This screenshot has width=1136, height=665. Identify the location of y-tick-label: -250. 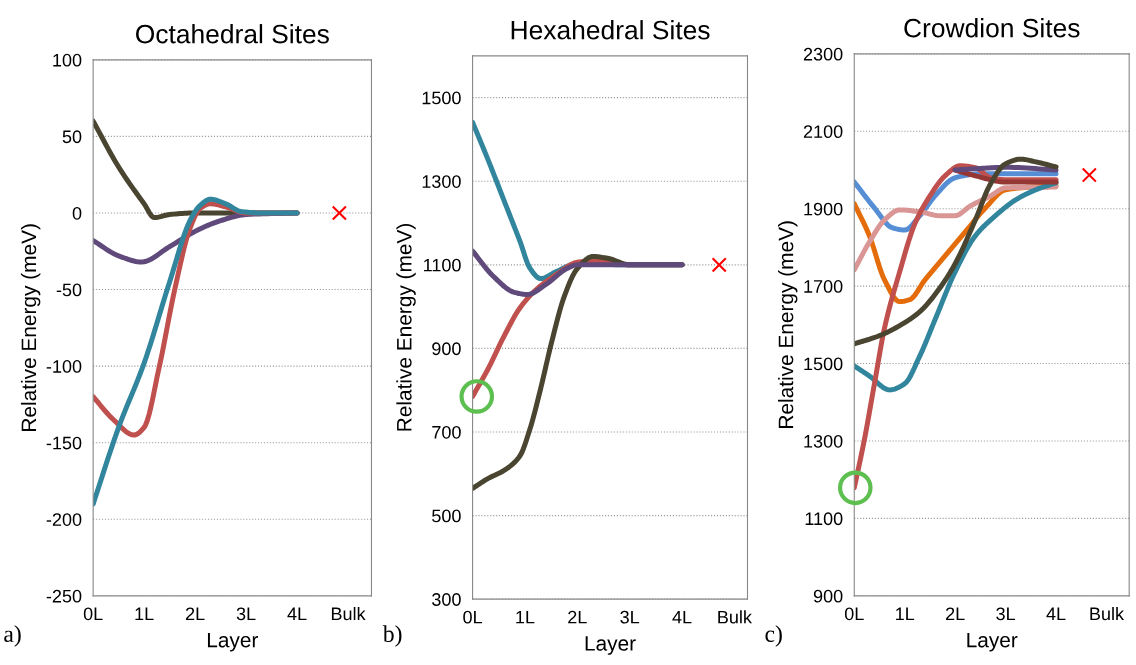
(64, 596).